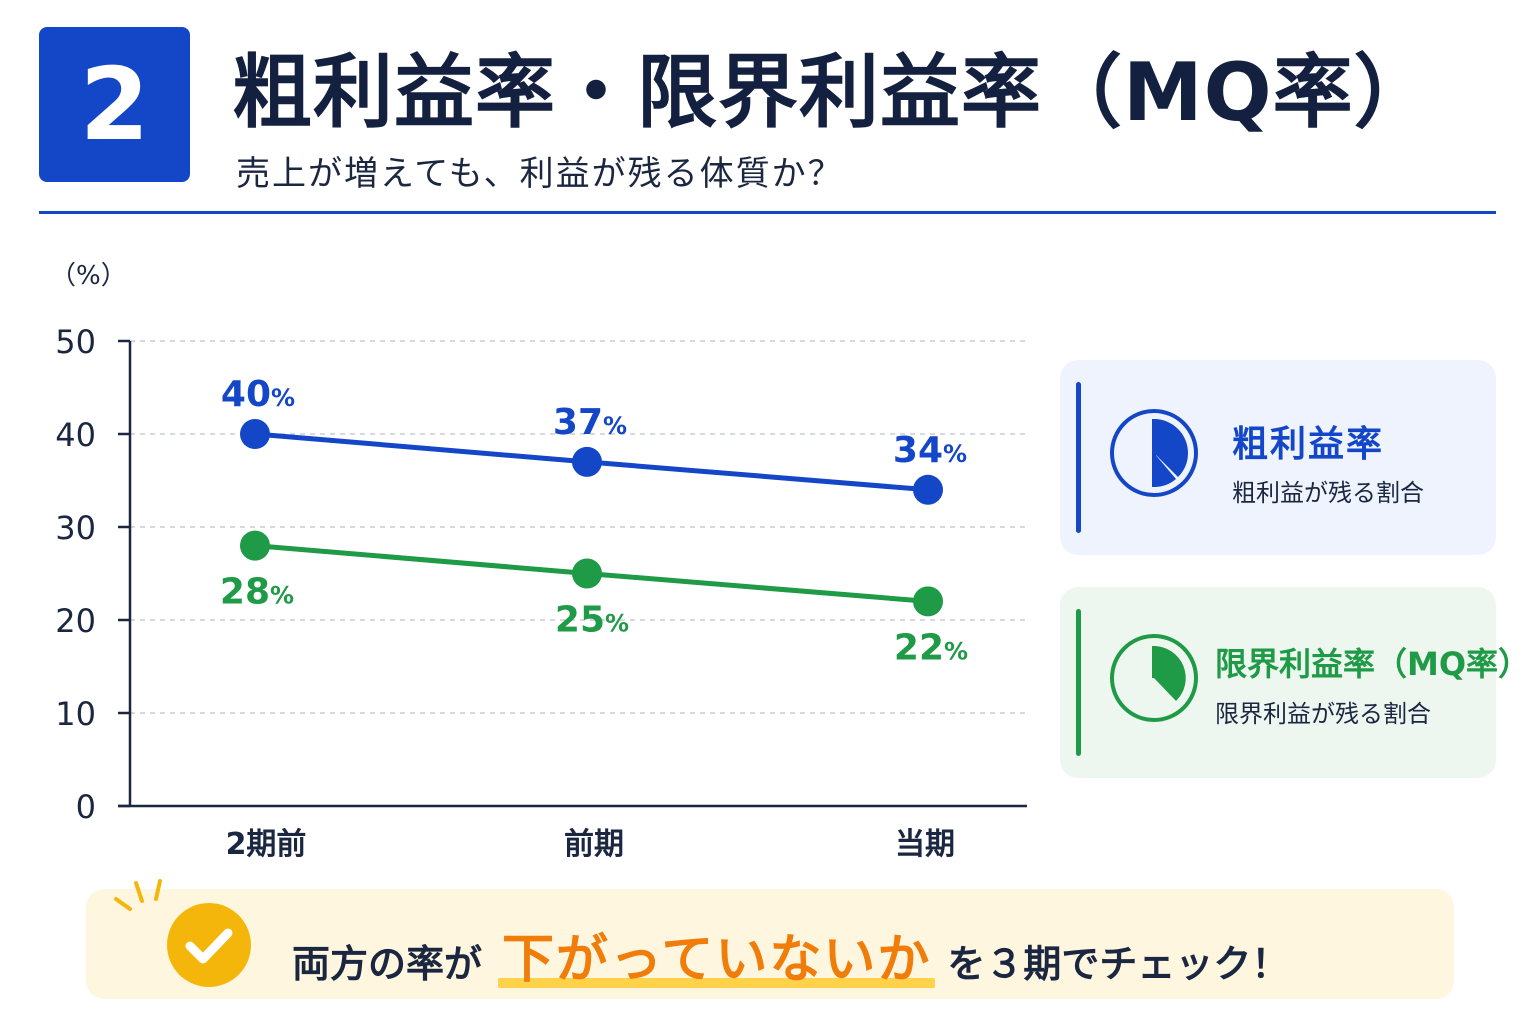  Describe the element at coordinates (75, 621) in the screenshot. I see `y-tick-label: 20` at that location.